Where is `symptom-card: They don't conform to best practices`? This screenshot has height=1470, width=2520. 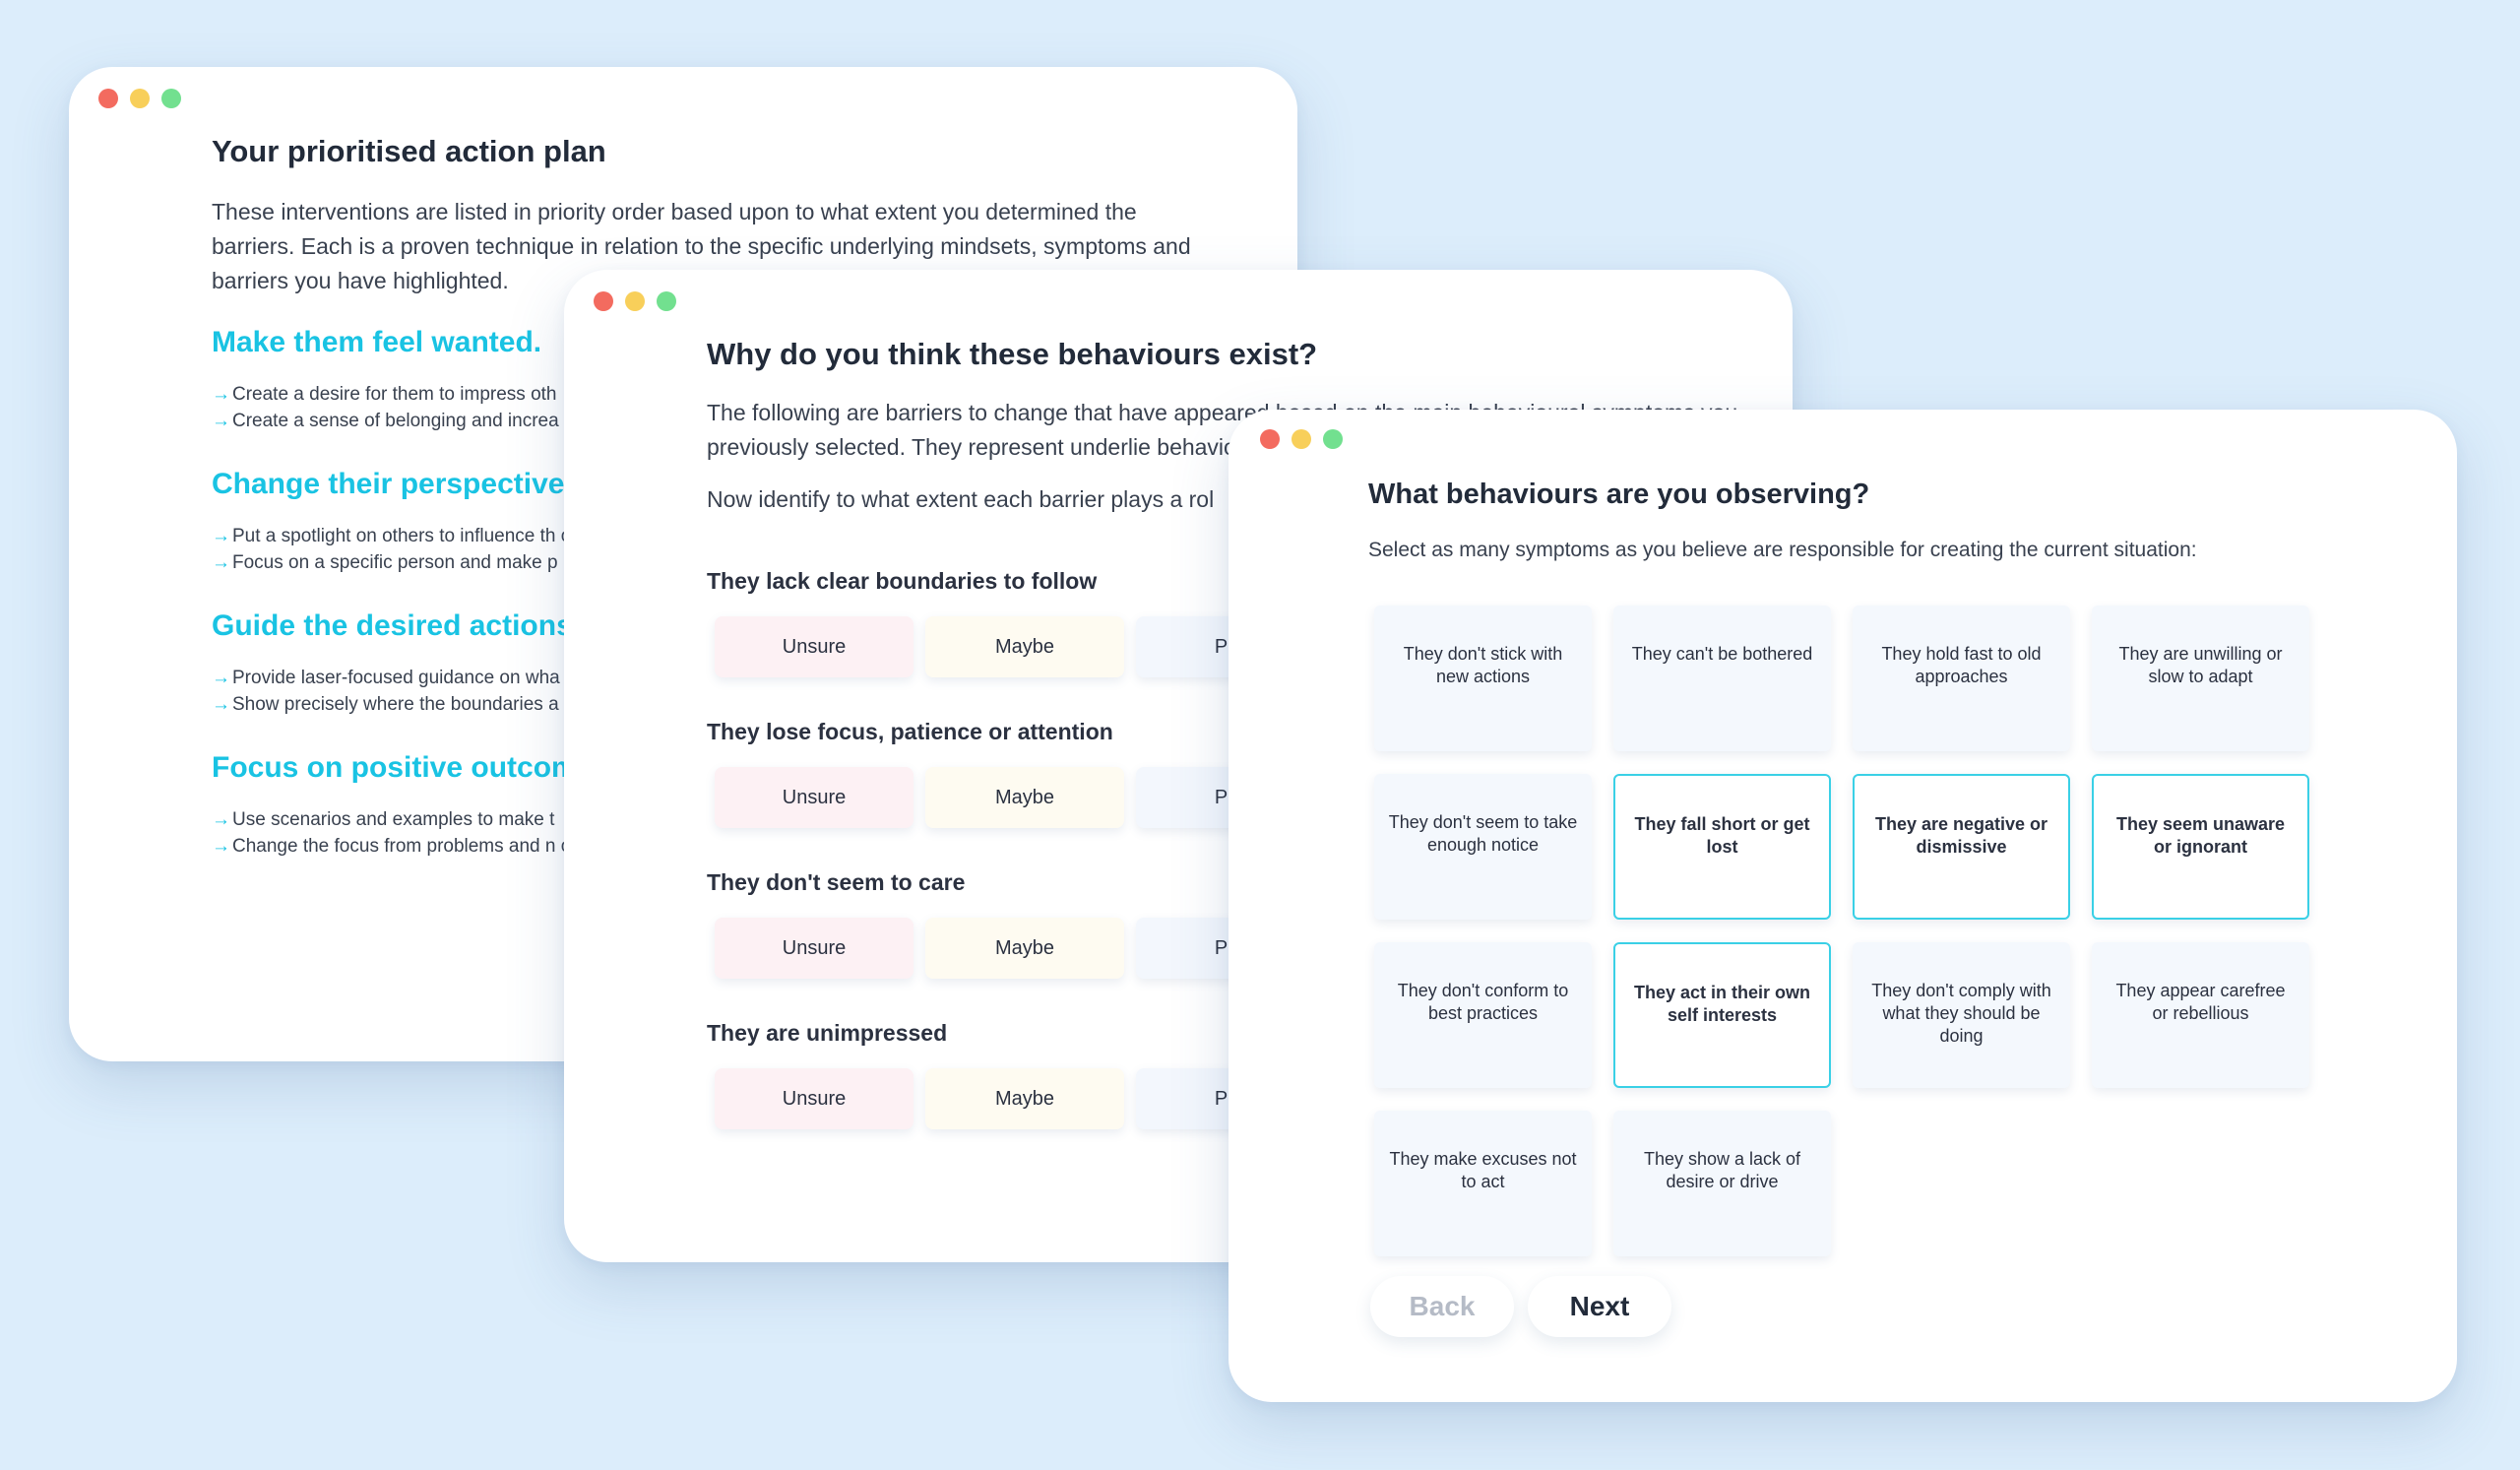 symptom-card: They don't conform to best practices is located at coordinates (1483, 1015).